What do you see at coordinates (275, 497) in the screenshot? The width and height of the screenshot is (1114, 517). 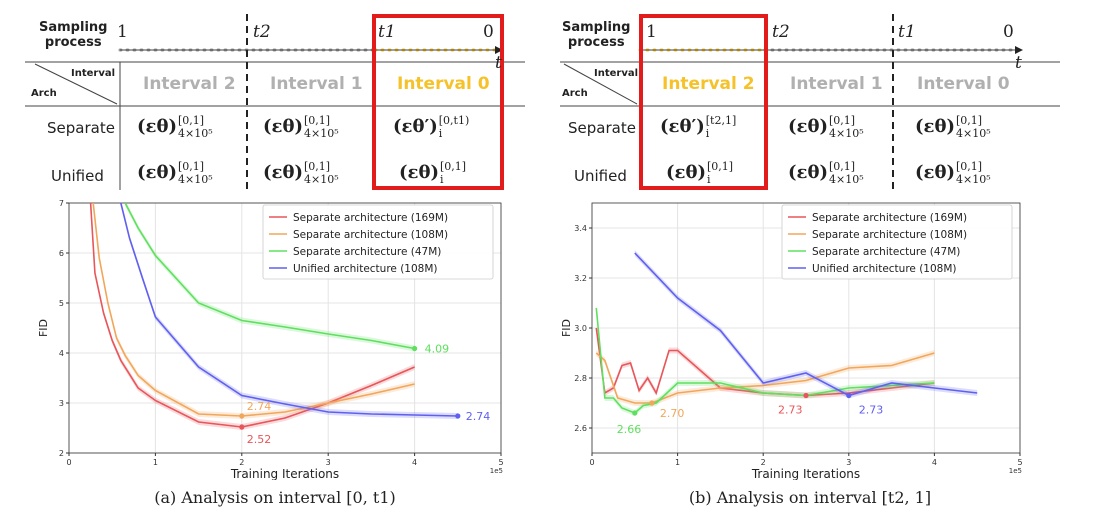 I see `caption-a: (a) Analysis on interval [0, t1)` at bounding box center [275, 497].